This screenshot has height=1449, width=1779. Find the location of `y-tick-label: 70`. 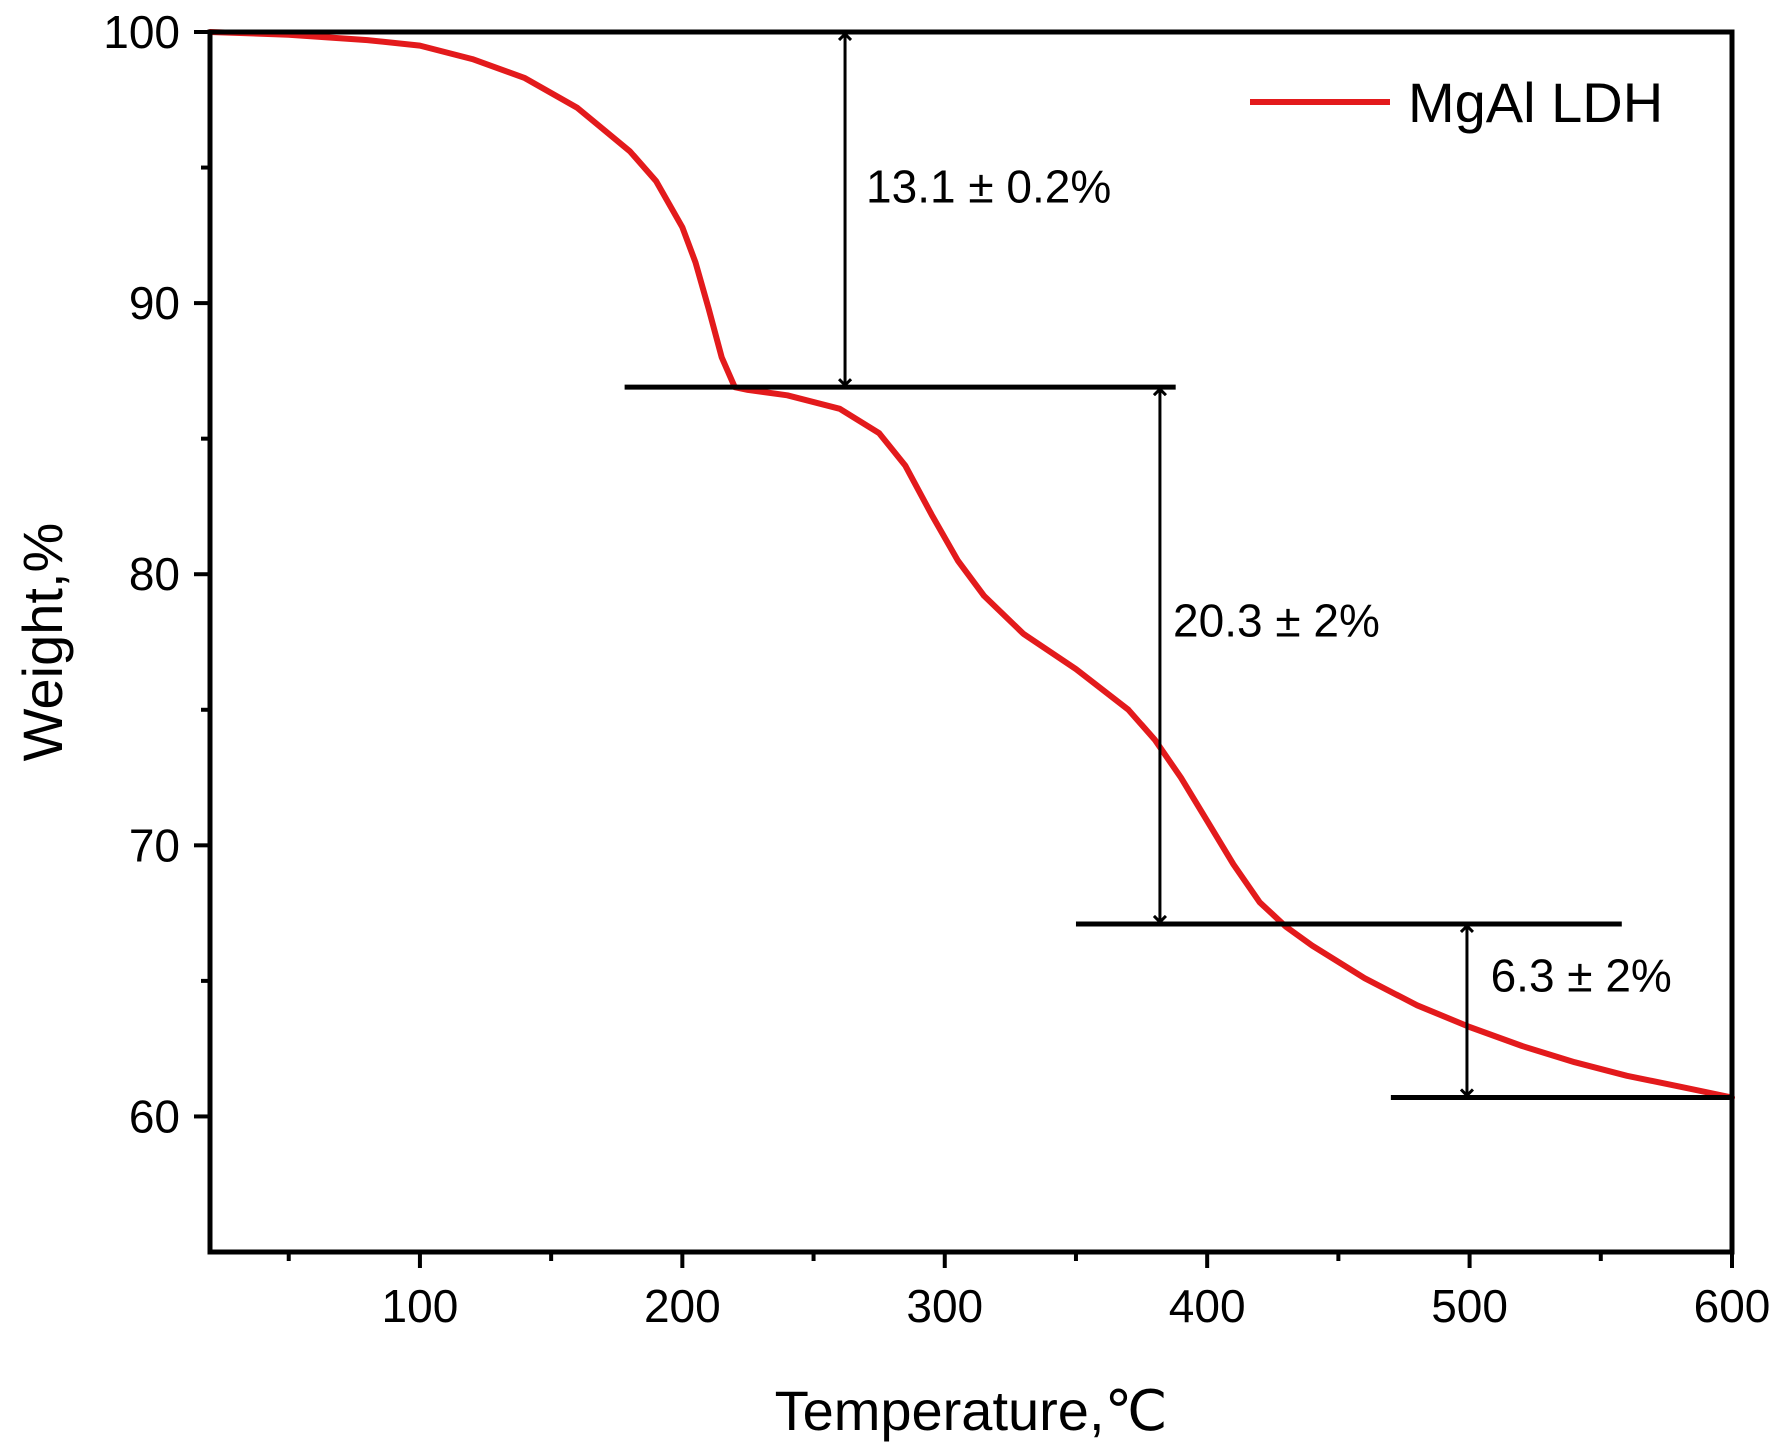

y-tick-label: 70 is located at coordinates (154, 845).